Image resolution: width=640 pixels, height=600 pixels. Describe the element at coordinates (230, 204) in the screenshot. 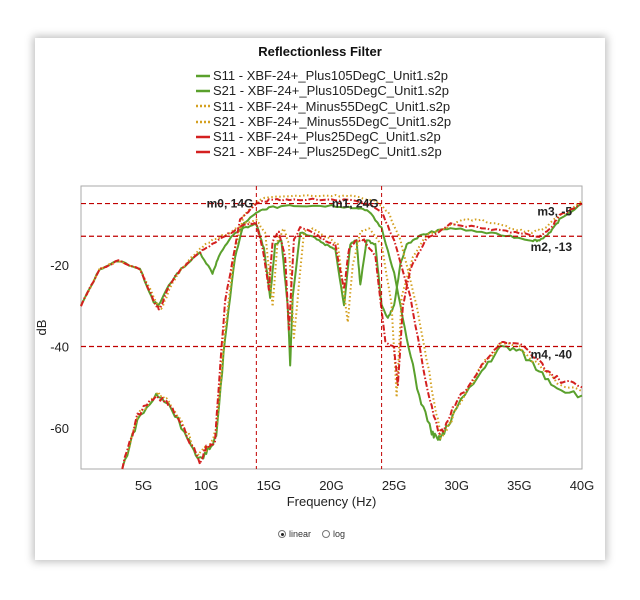

I see `marker-label-m0: m0, 14G` at that location.